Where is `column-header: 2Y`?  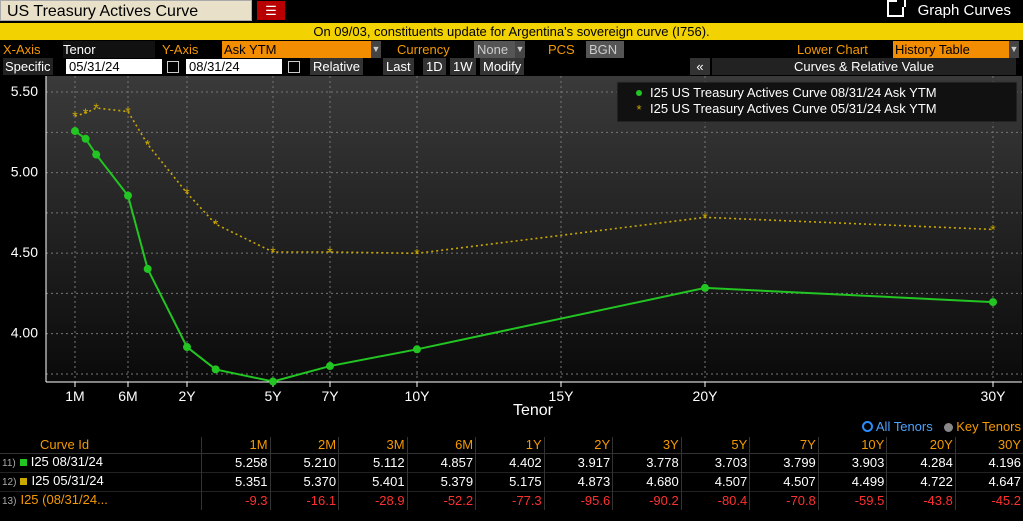 column-header: 2Y is located at coordinates (578, 445).